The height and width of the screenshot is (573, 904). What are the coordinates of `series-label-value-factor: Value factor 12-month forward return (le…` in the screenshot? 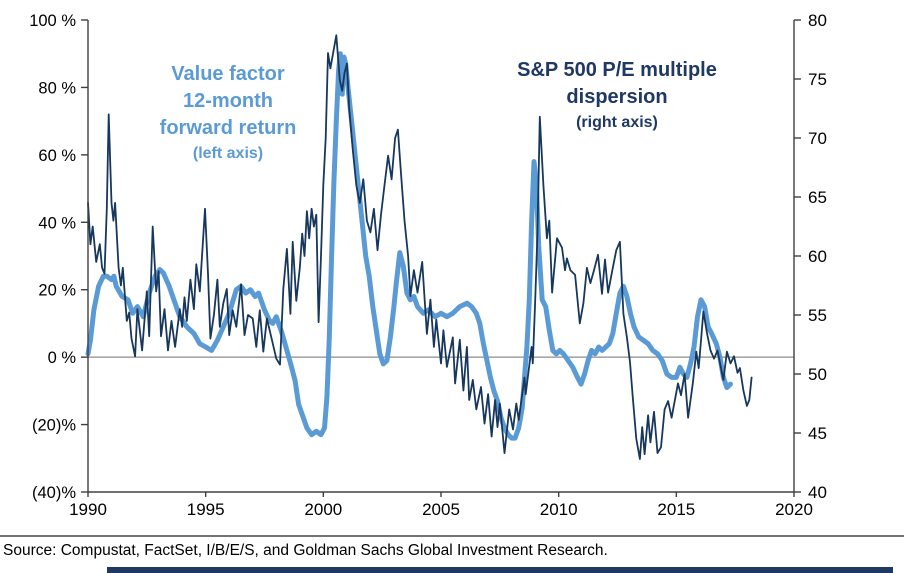 It's located at (228, 113).